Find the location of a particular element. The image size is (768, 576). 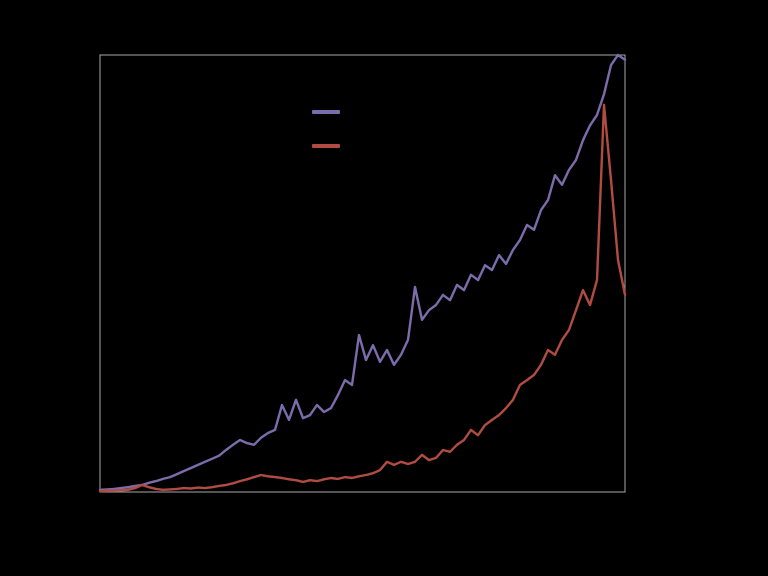

series-2-legend-swatch is located at coordinates (326, 146).